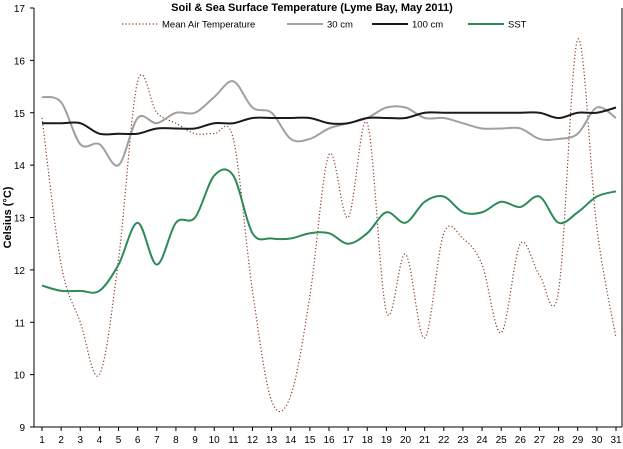 The image size is (623, 449). I want to click on y-tick-label: 9, so click(22, 428).